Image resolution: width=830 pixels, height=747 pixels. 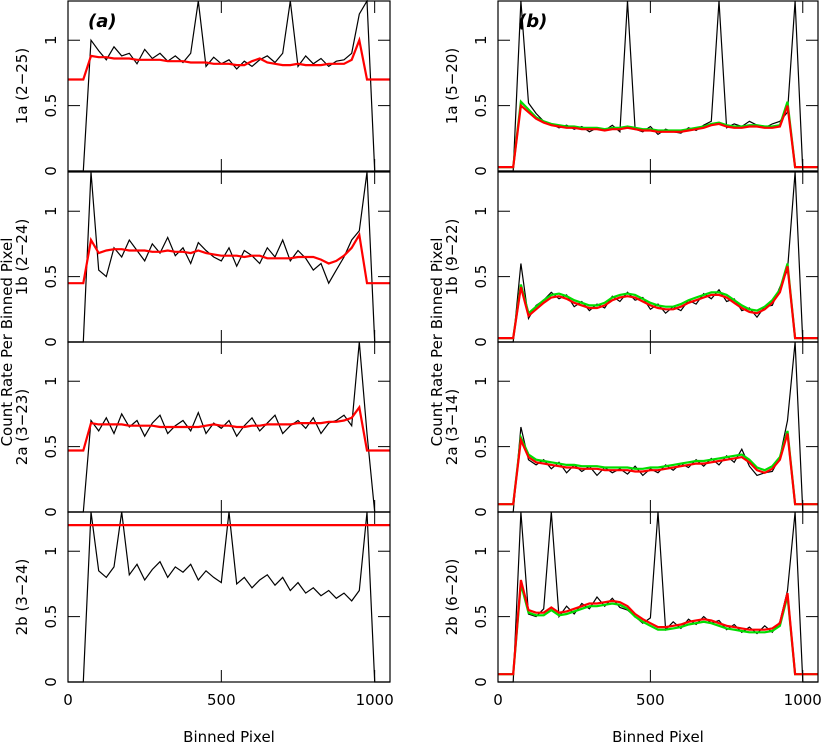 What do you see at coordinates (452, 427) in the screenshot?
I see `y-axis-label: 2a (3−14)` at bounding box center [452, 427].